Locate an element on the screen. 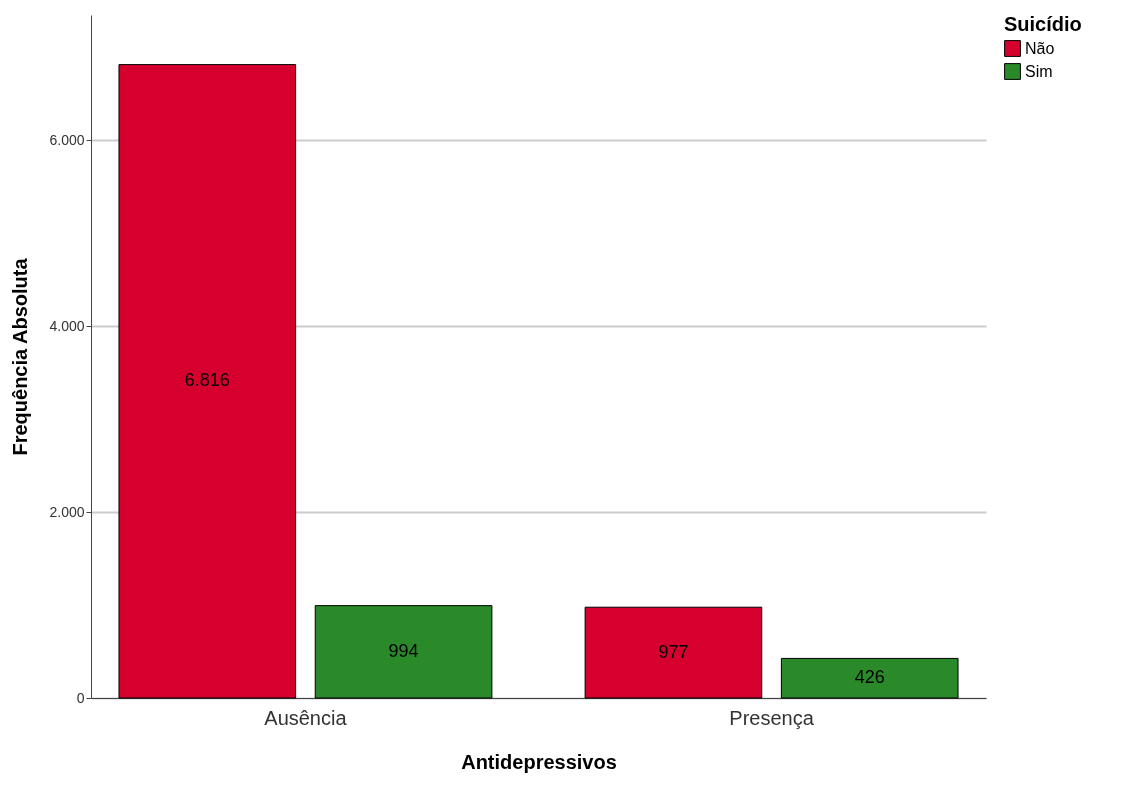  data-label: 977 is located at coordinates (673, 651).